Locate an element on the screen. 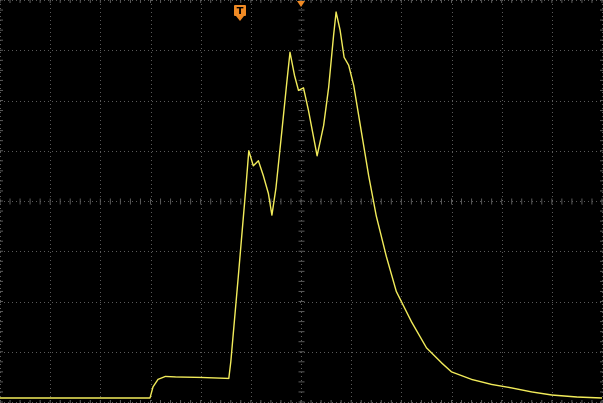  trigger-marker-icon: T is located at coordinates (240, 13).